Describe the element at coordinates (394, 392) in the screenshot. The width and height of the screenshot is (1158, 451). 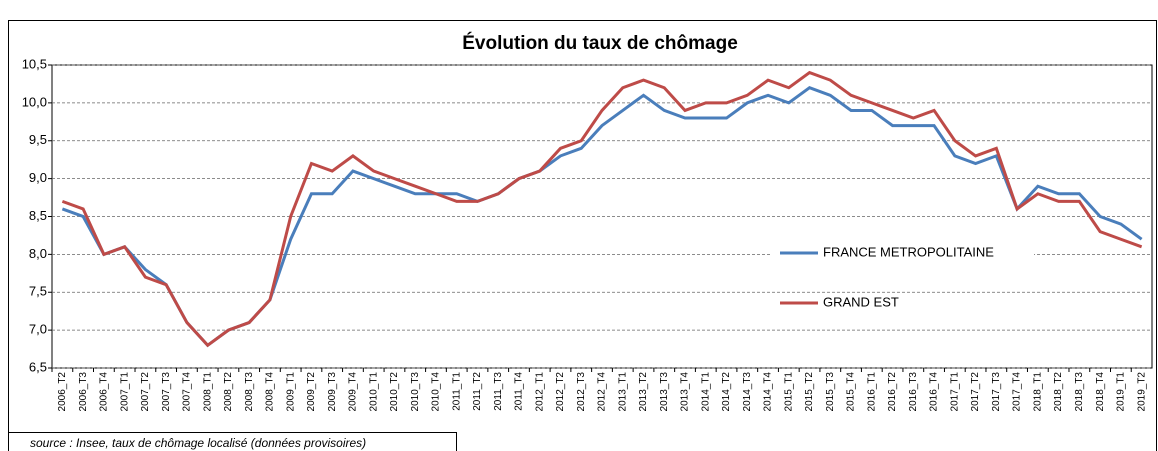
I see `x-tick-label: 2010_T2` at that location.